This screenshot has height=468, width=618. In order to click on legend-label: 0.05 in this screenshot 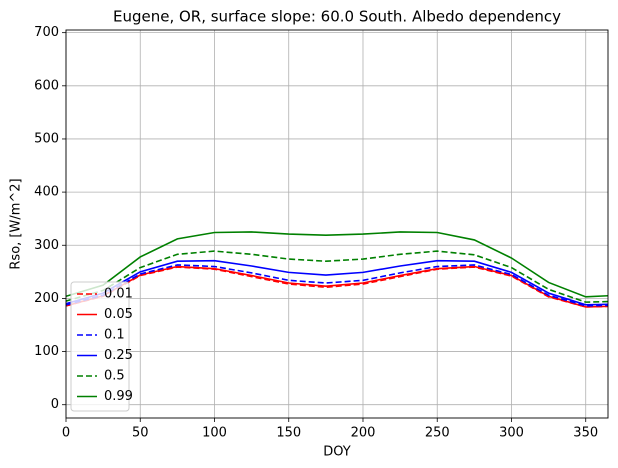, I will do `click(118, 314)`.